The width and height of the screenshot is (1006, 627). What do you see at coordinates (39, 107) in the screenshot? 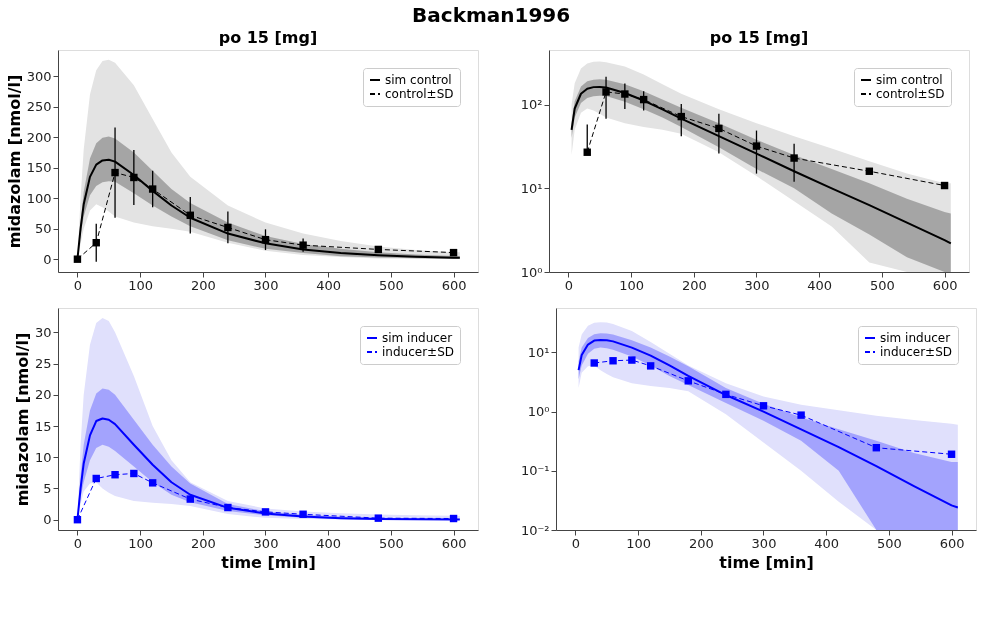
I see `y-tick-label: 250` at bounding box center [39, 107].